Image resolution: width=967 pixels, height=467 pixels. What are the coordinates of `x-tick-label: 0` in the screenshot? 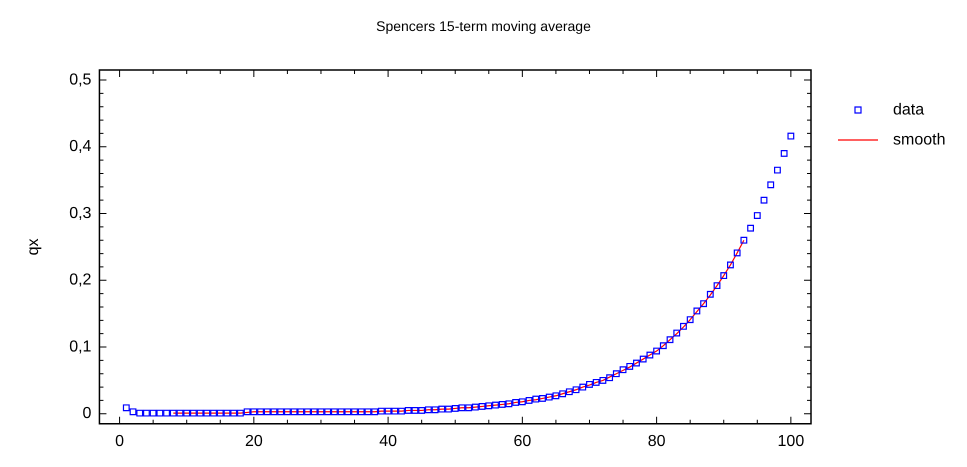 It's located at (119, 441).